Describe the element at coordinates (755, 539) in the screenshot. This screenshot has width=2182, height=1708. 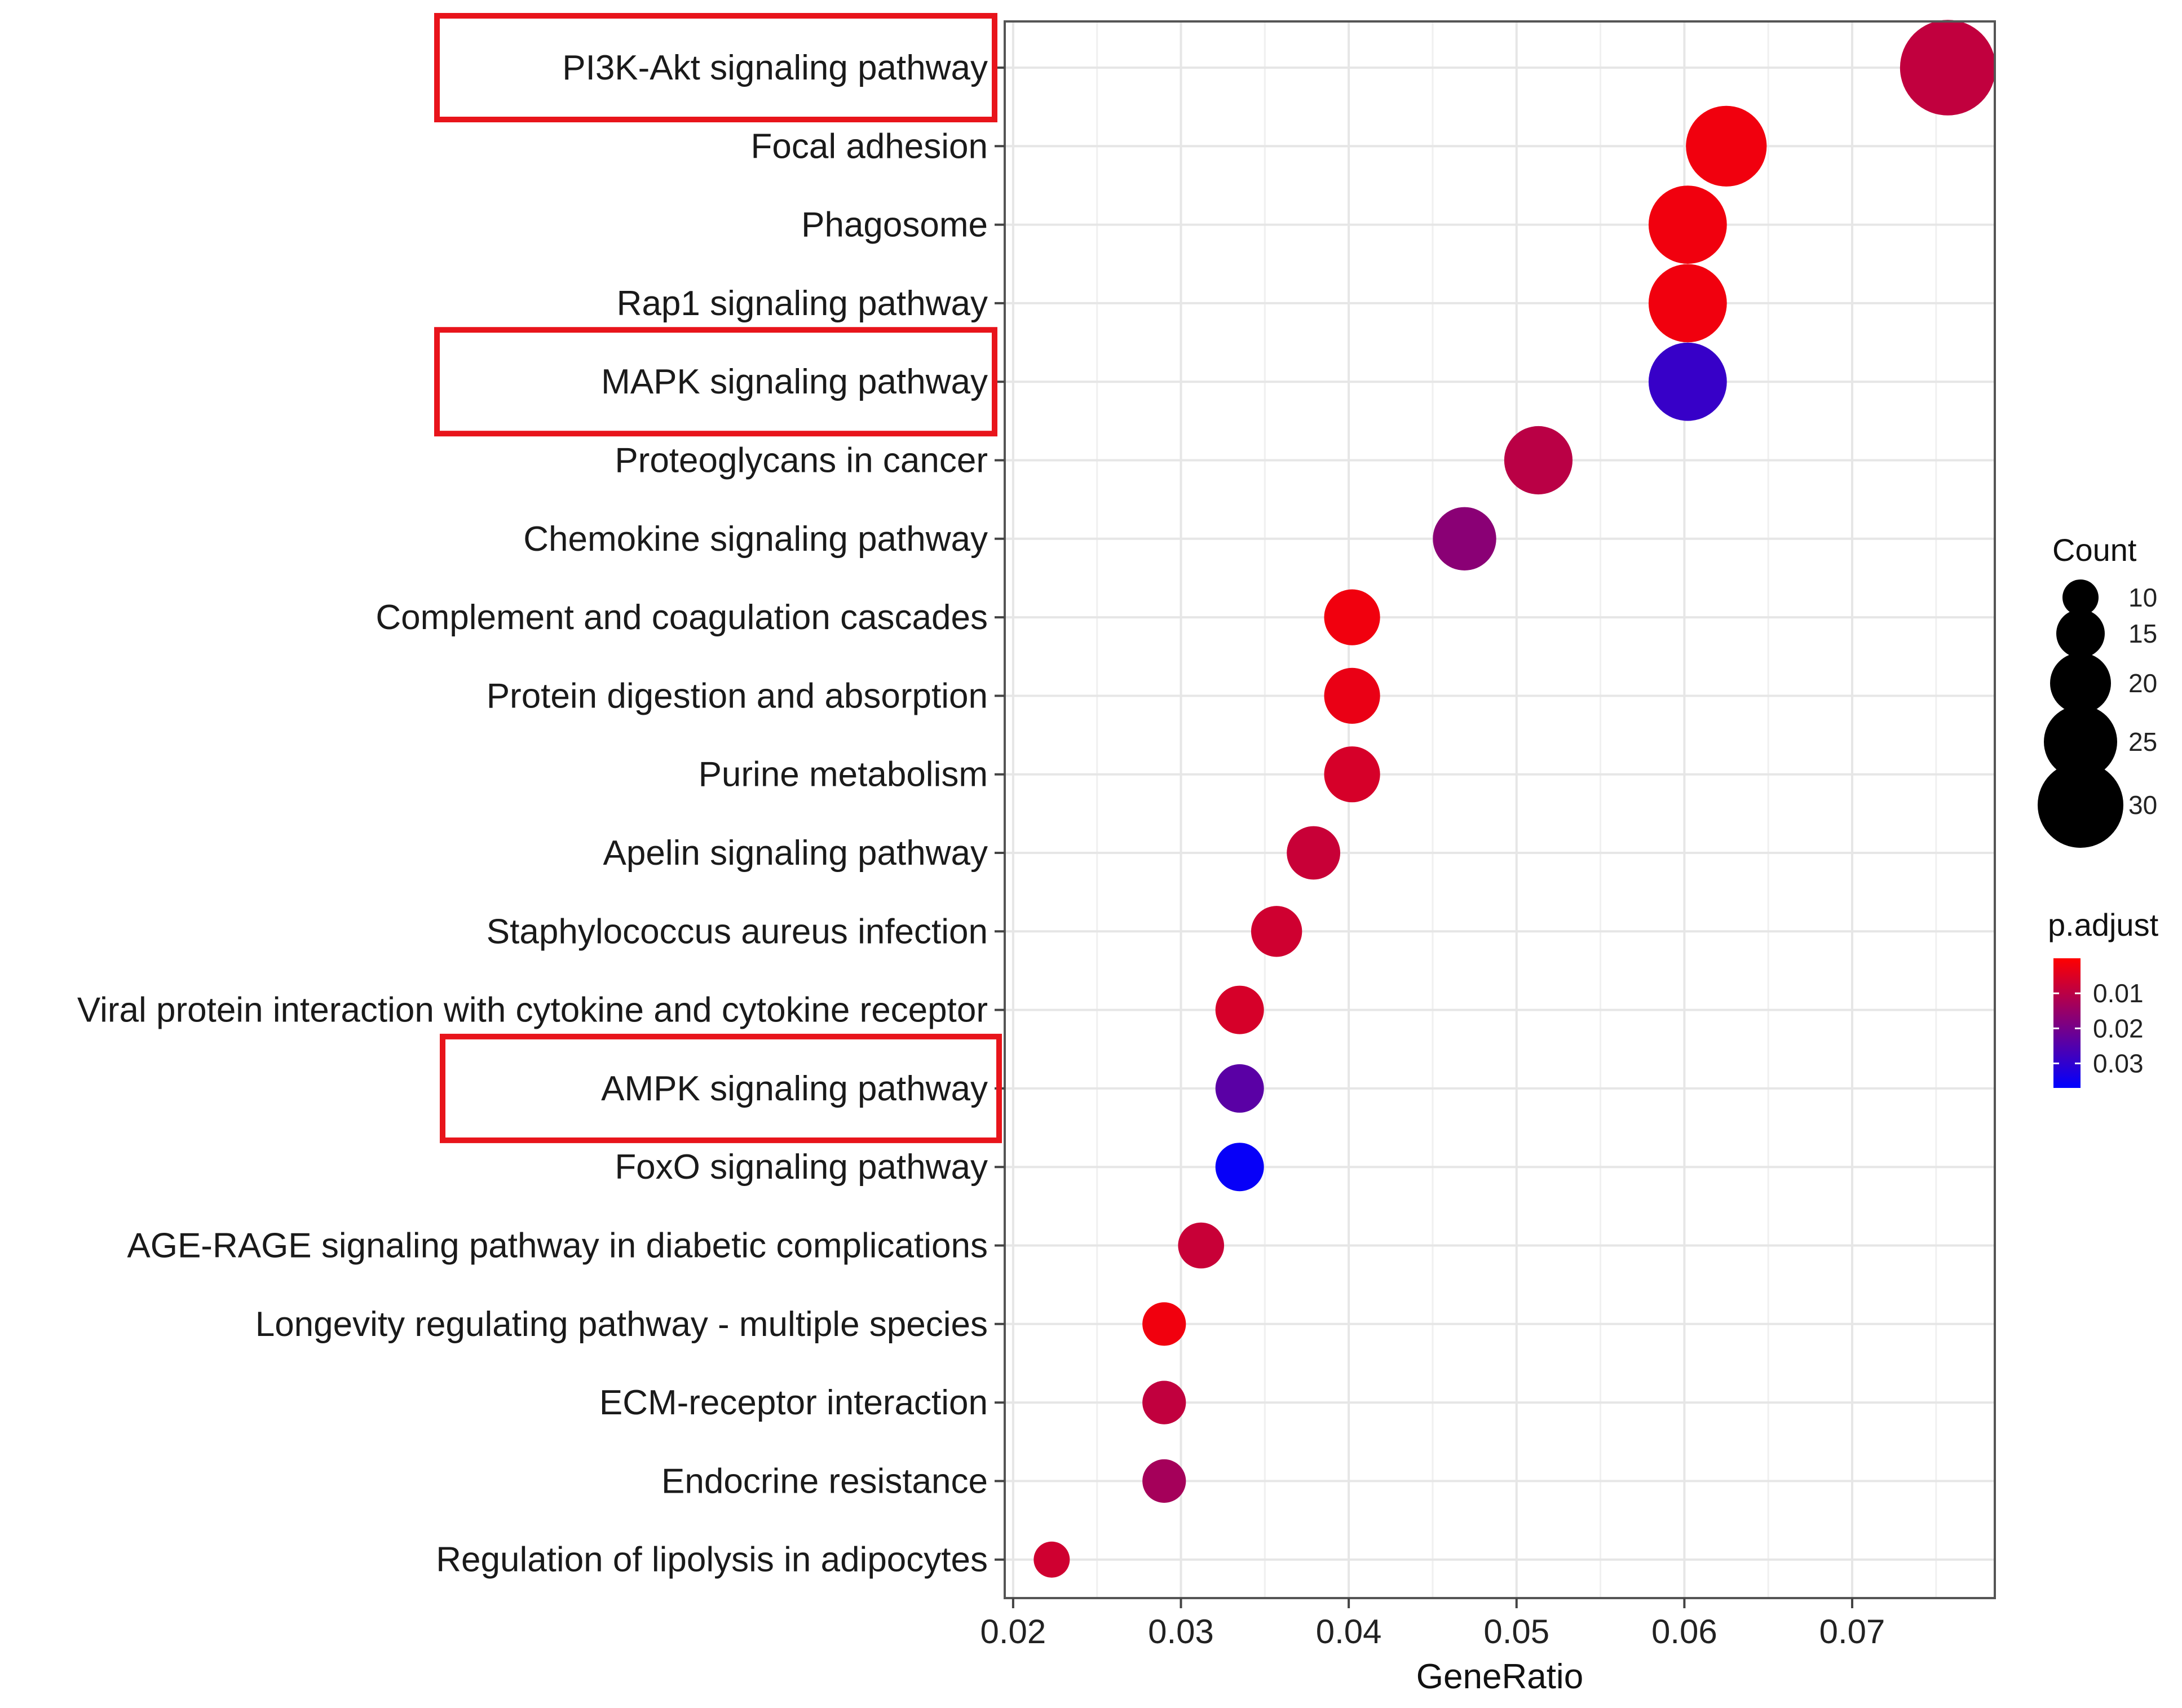
I see `category-label: Chemokine signaling pathway` at that location.